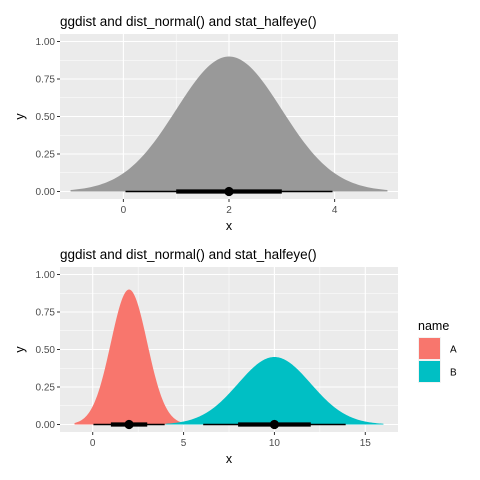  I want to click on x-tick-label: 2, so click(229, 210).